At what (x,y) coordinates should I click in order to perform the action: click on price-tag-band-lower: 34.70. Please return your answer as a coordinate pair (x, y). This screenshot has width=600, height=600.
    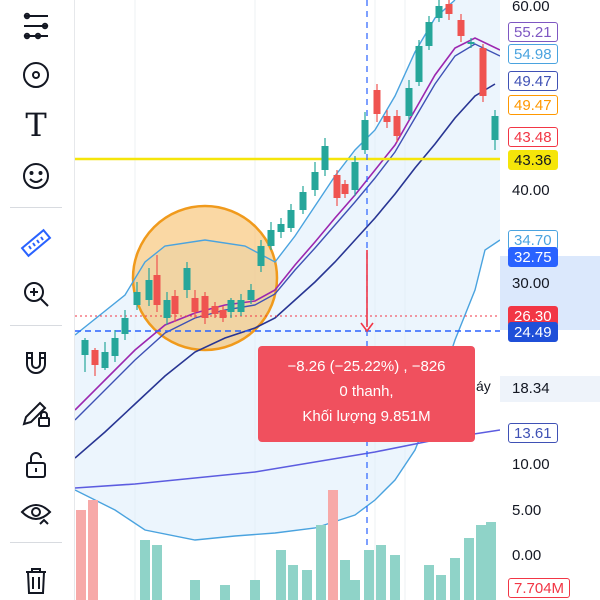
    Looking at the image, I should click on (533, 240).